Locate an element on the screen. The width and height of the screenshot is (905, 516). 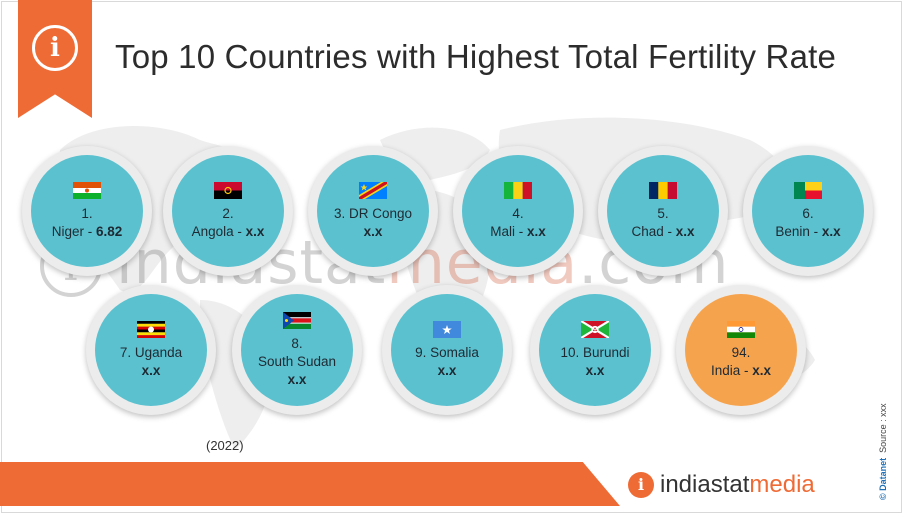
country-rank: 1. is located at coordinates (87, 213).